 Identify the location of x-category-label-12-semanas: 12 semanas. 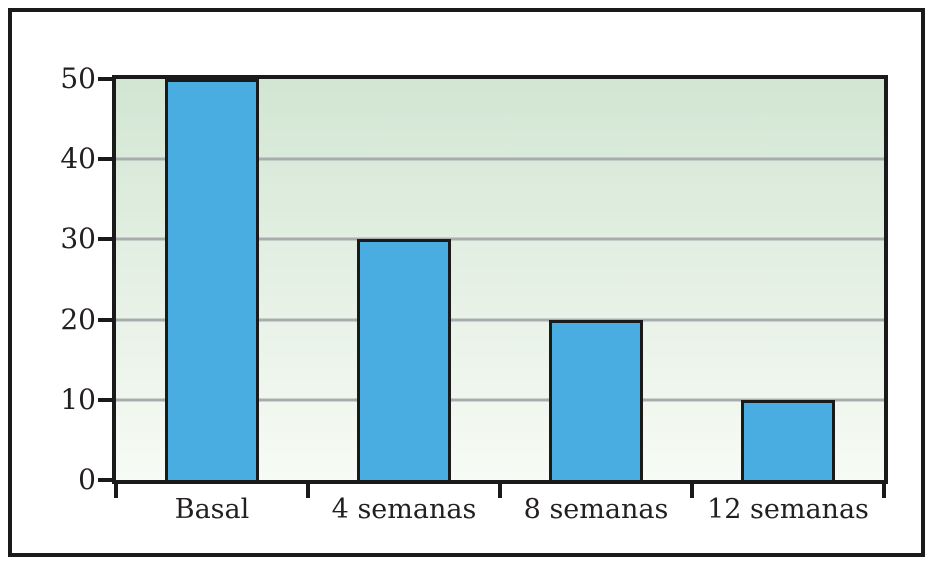
(788, 509).